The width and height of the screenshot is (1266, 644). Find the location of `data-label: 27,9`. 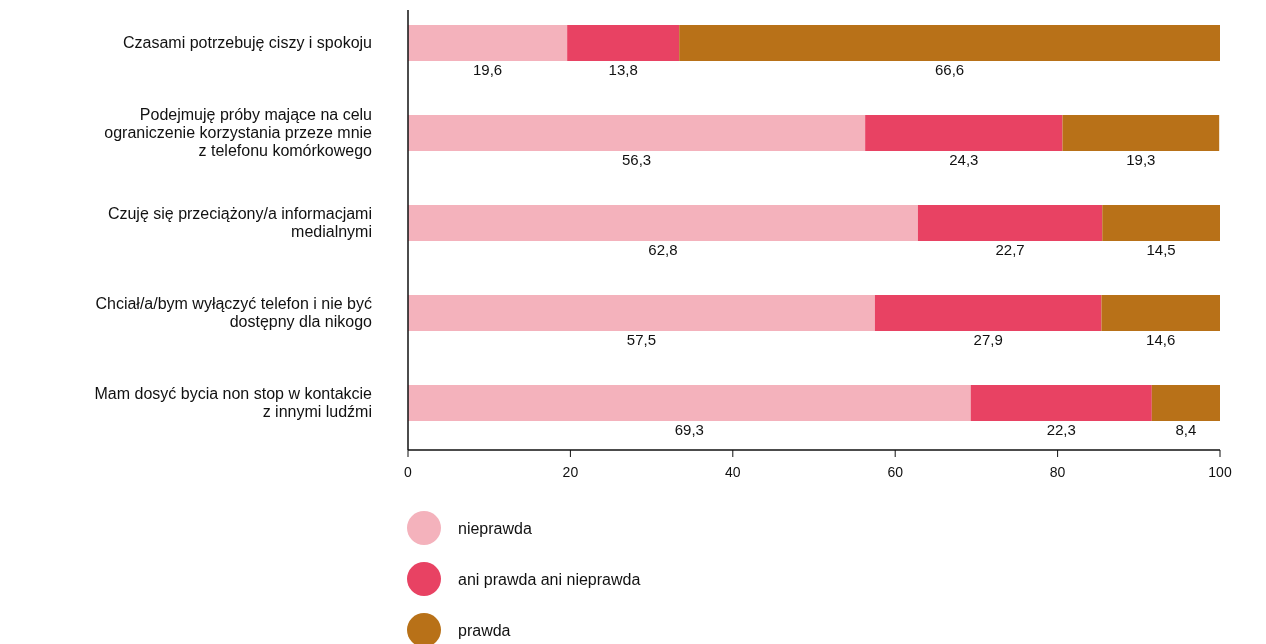

data-label: 27,9 is located at coordinates (988, 339).